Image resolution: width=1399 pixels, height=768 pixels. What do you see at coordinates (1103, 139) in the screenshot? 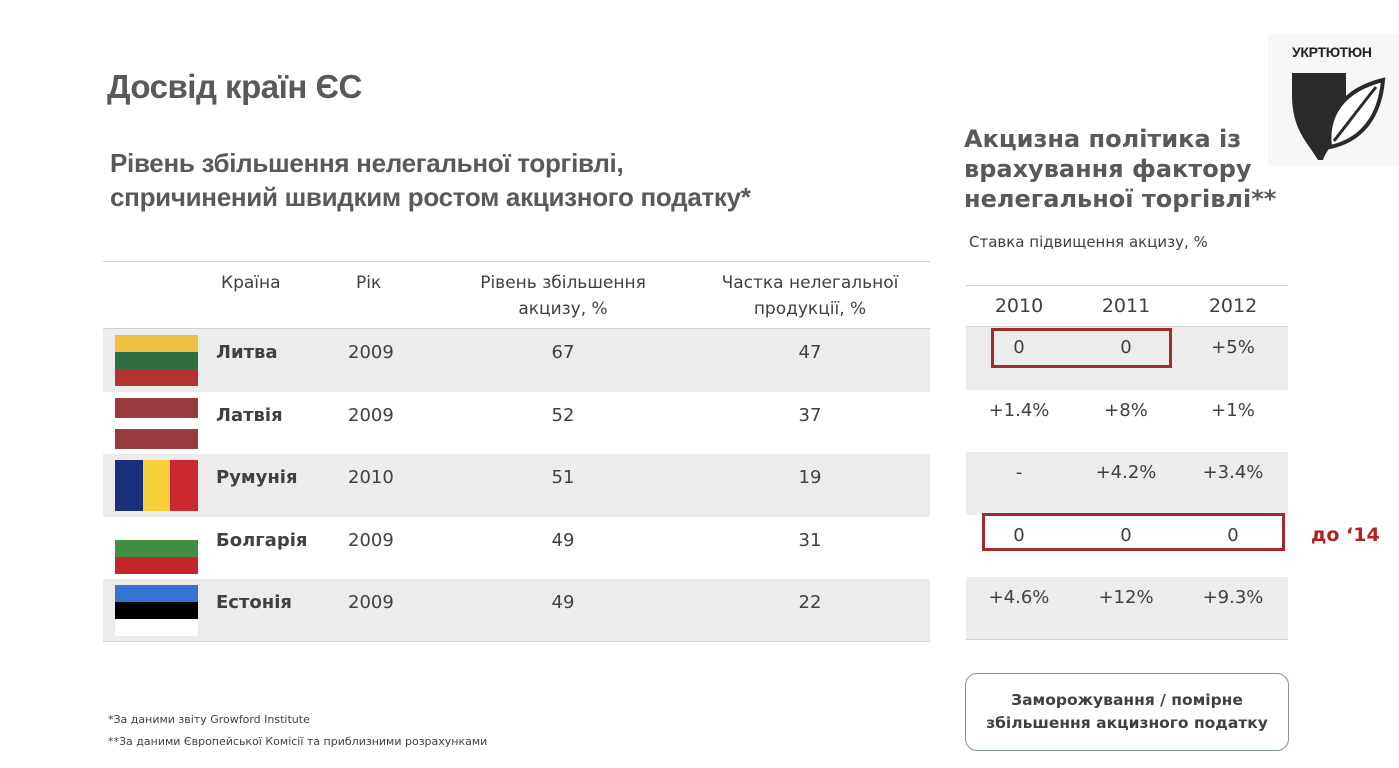
I see `right-title-line1: Акцизна політика із` at bounding box center [1103, 139].